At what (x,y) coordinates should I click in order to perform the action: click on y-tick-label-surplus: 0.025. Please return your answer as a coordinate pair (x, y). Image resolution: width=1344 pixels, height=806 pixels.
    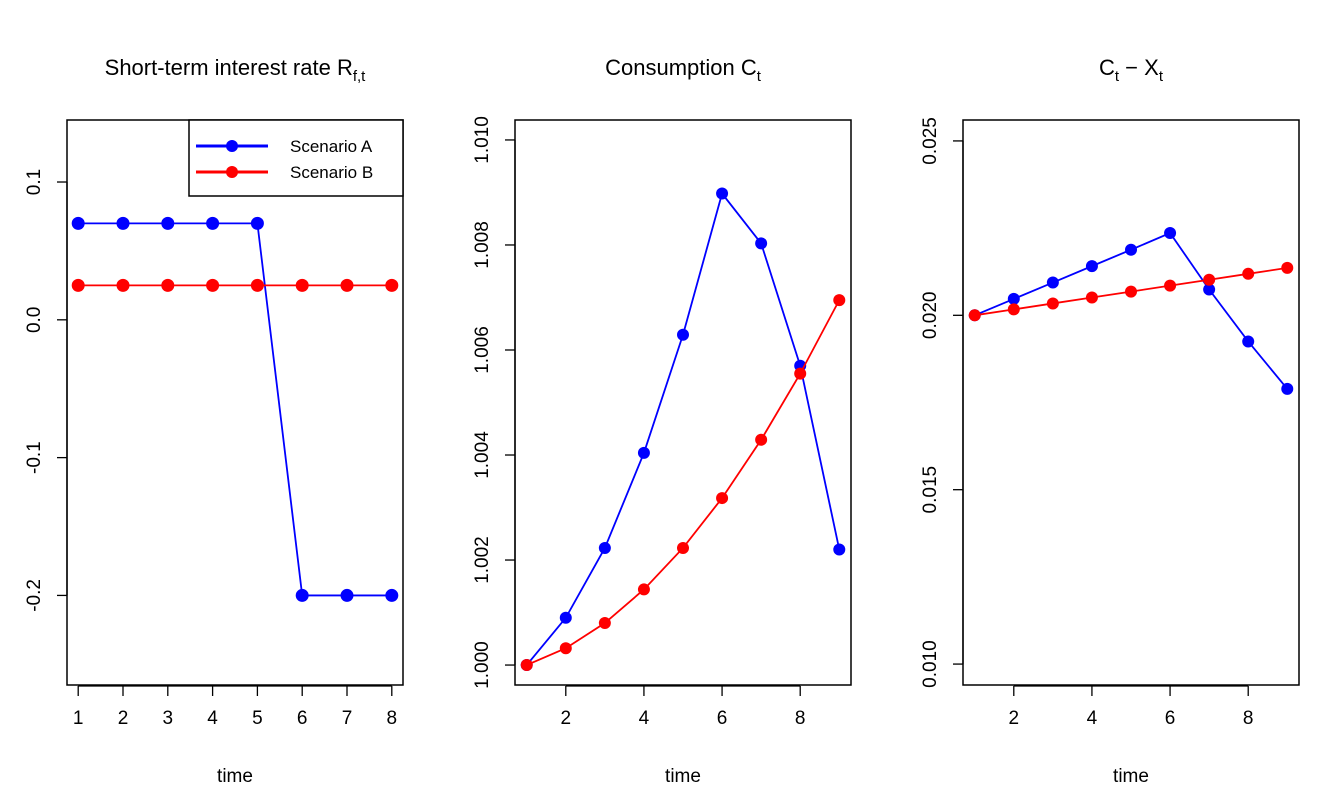
    Looking at the image, I should click on (930, 141).